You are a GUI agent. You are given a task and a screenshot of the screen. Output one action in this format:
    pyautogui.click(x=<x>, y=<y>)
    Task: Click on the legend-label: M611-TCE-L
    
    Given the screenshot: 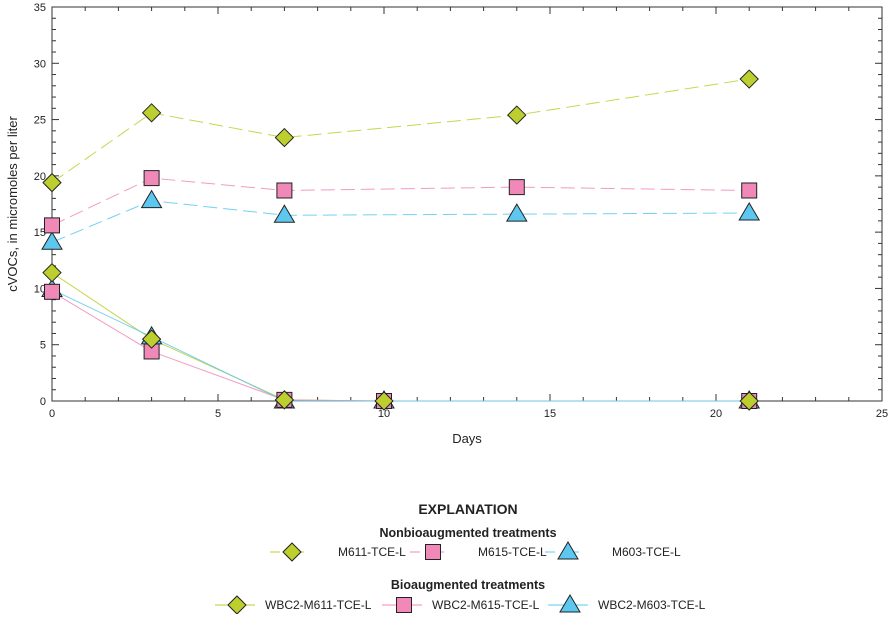 What is the action you would take?
    pyautogui.click(x=372, y=552)
    